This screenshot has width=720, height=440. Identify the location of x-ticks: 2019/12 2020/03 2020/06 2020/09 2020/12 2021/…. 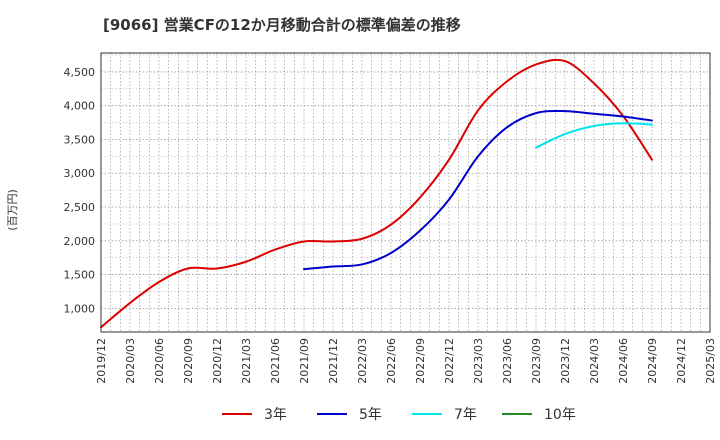
(406, 361).